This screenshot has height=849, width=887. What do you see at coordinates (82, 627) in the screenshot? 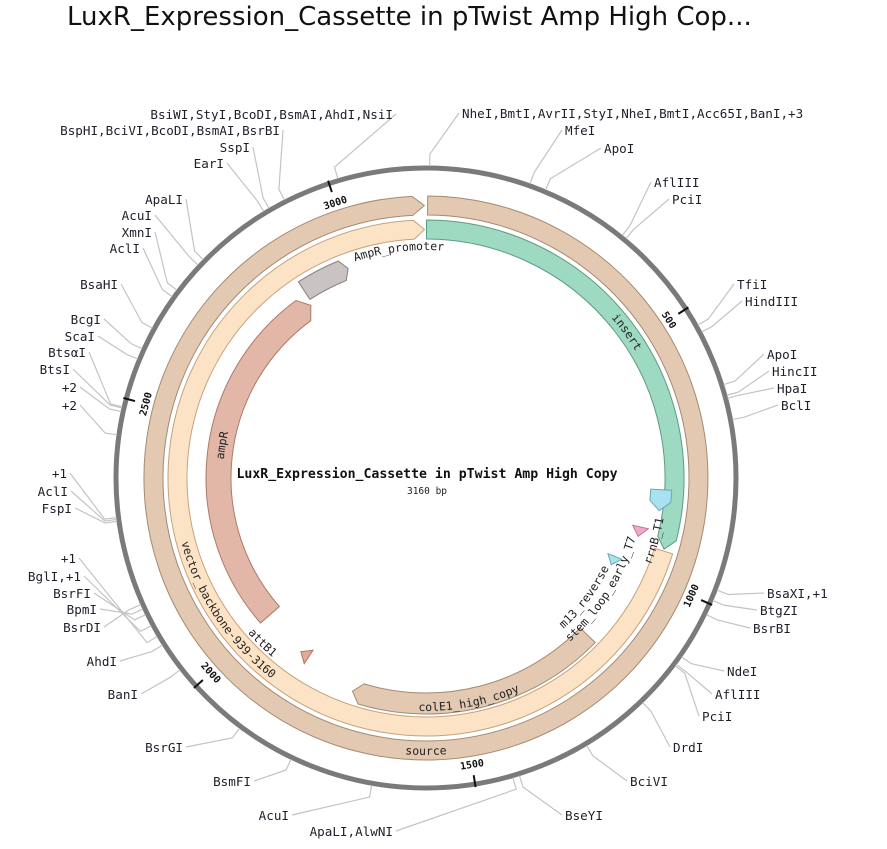
I see `restriction-site-label: BsrDI` at bounding box center [82, 627].